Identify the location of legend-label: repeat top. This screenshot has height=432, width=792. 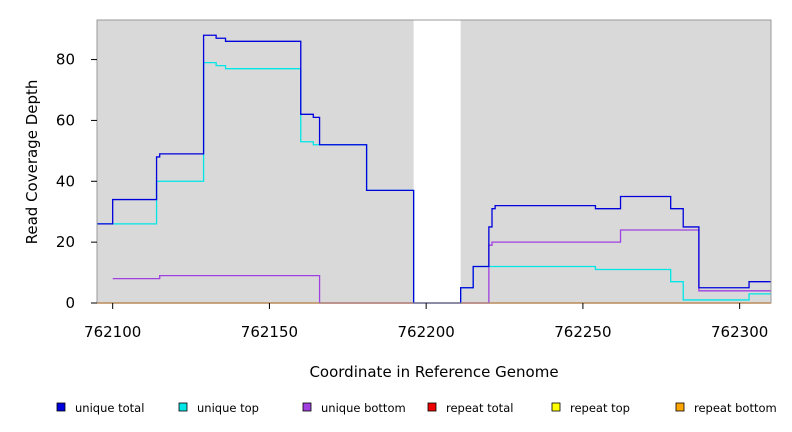
(600, 408).